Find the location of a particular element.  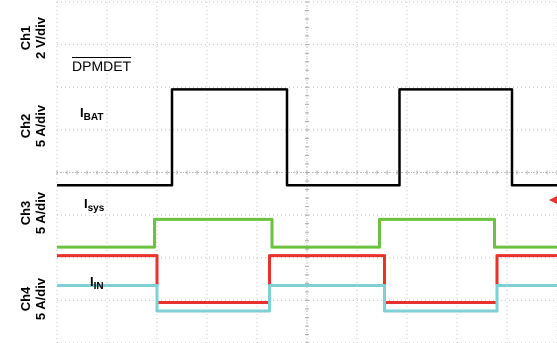

ch4-axis-label: Ch4 5 A/div is located at coordinates (34, 299).